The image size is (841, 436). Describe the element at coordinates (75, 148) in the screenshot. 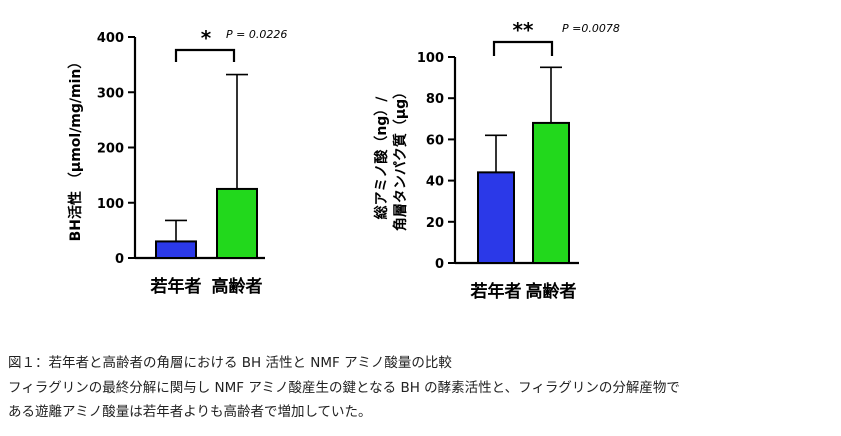

I see `chart1-y-axis-label: BH活性 （µmol/mg/min）` at that location.